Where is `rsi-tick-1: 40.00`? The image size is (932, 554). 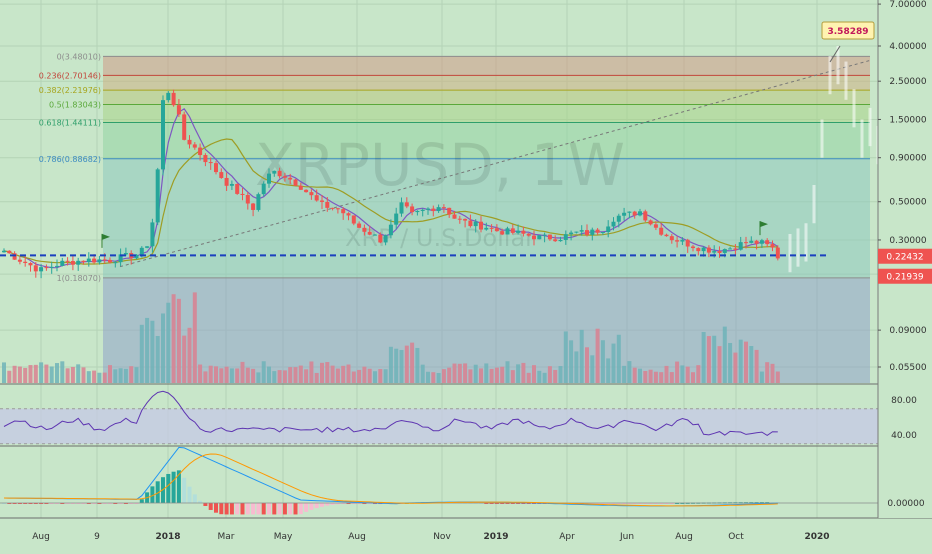
rsi-tick-1: 40.00 is located at coordinates (904, 436).